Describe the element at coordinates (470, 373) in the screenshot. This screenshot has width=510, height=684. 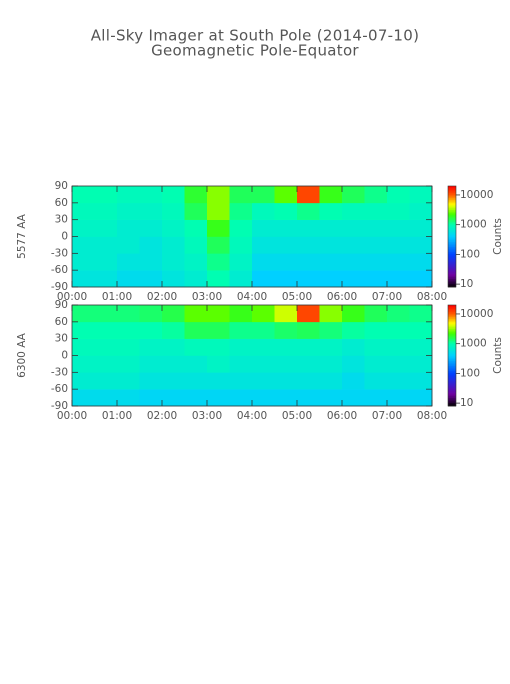
I see `colorbar-tick-label: 100` at that location.